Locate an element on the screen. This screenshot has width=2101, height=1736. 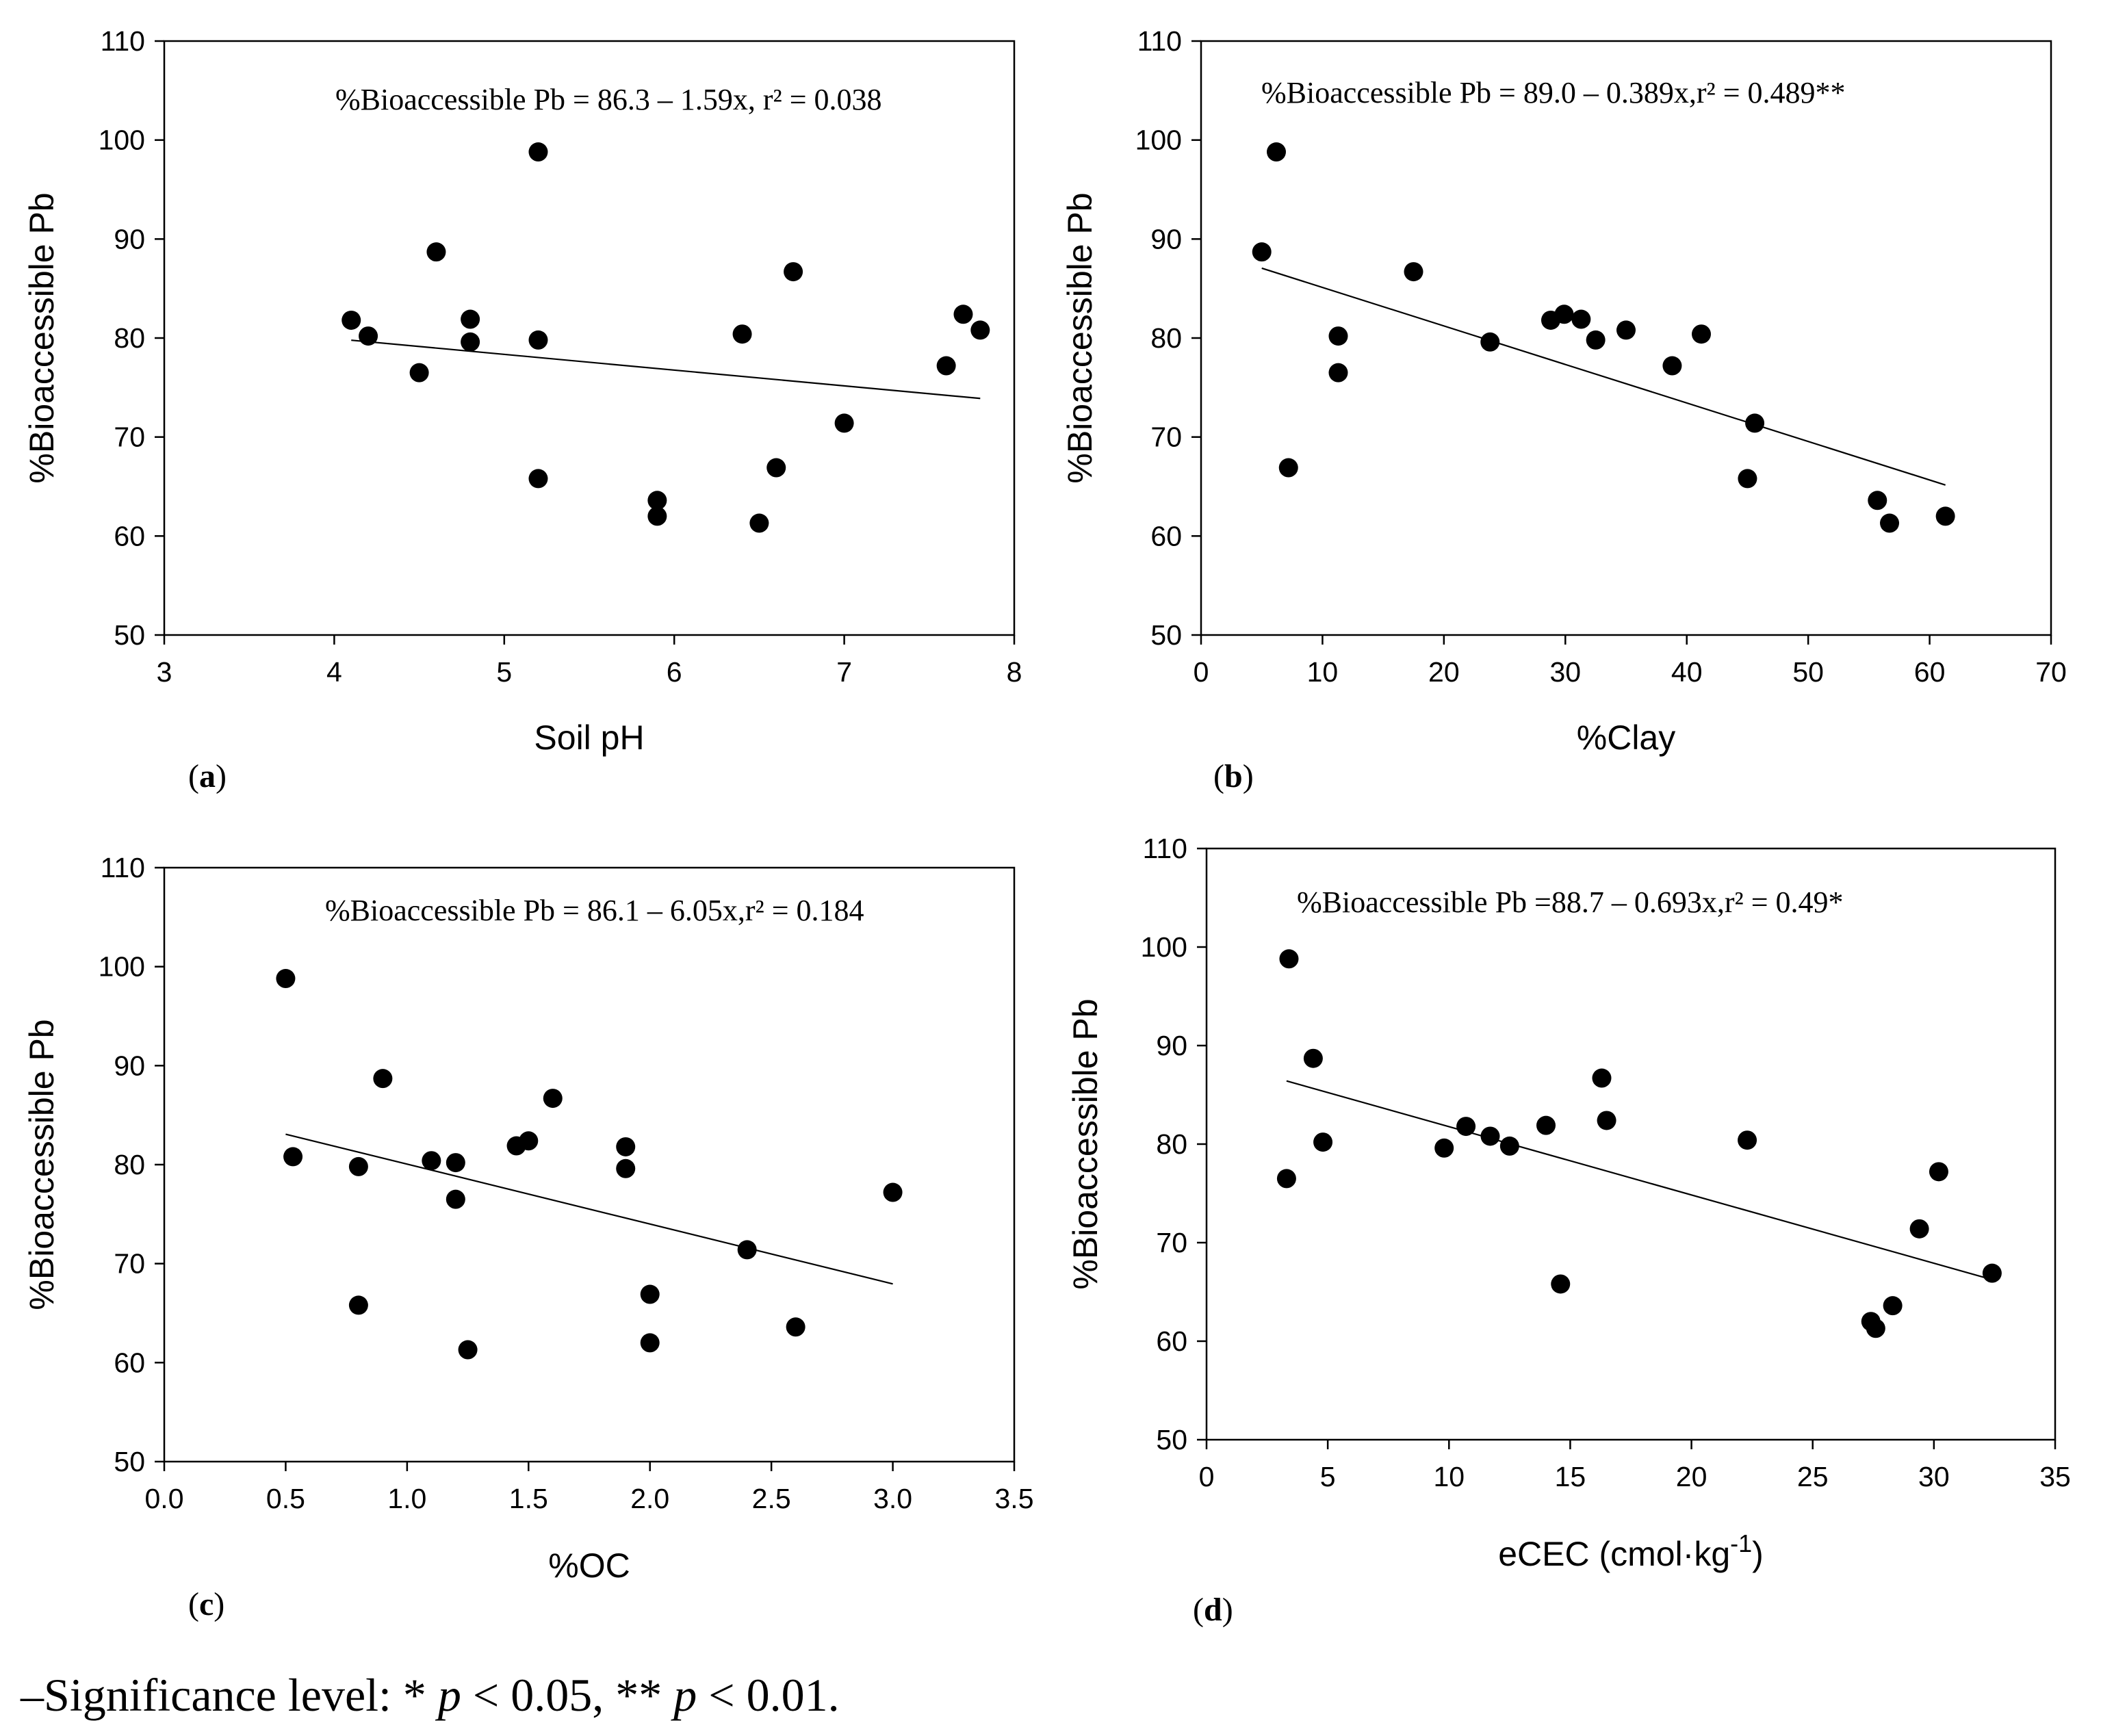
footnote-p-symbol-2: p is located at coordinates (684, 1695).